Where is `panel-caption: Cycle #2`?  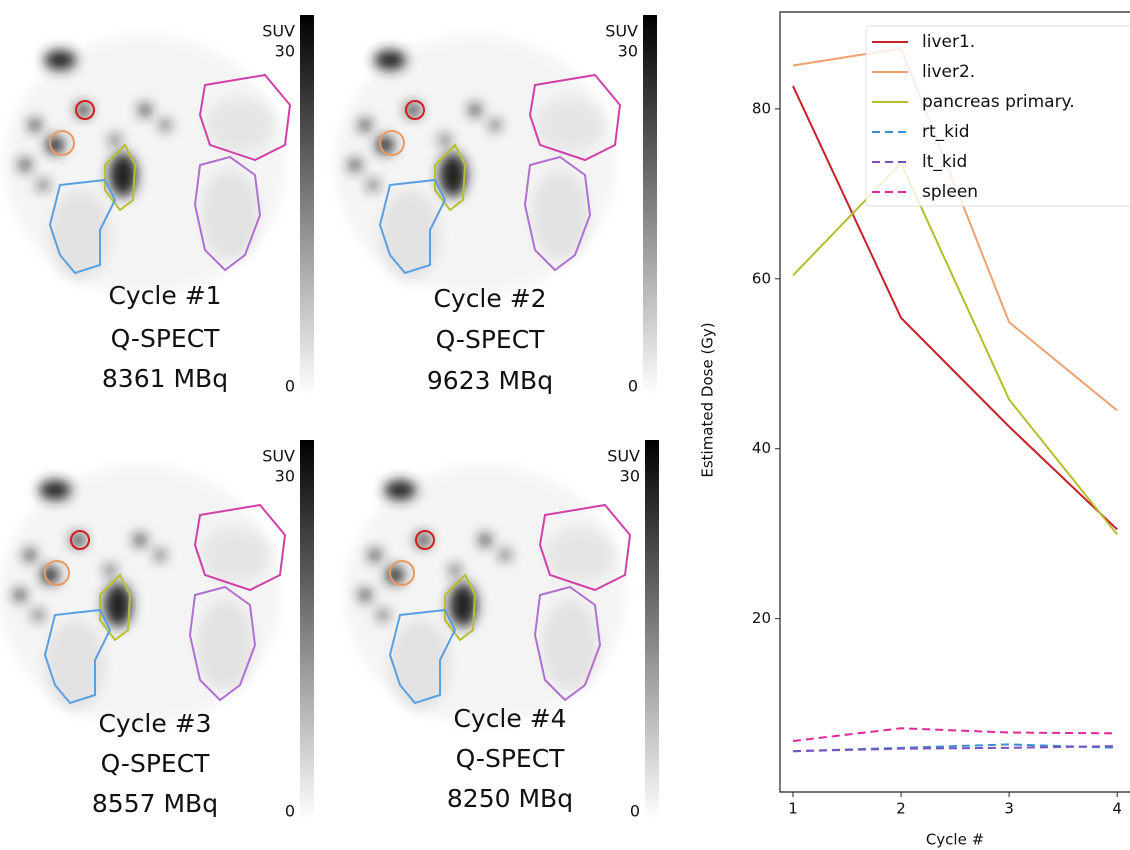 panel-caption: Cycle #2 is located at coordinates (489, 298).